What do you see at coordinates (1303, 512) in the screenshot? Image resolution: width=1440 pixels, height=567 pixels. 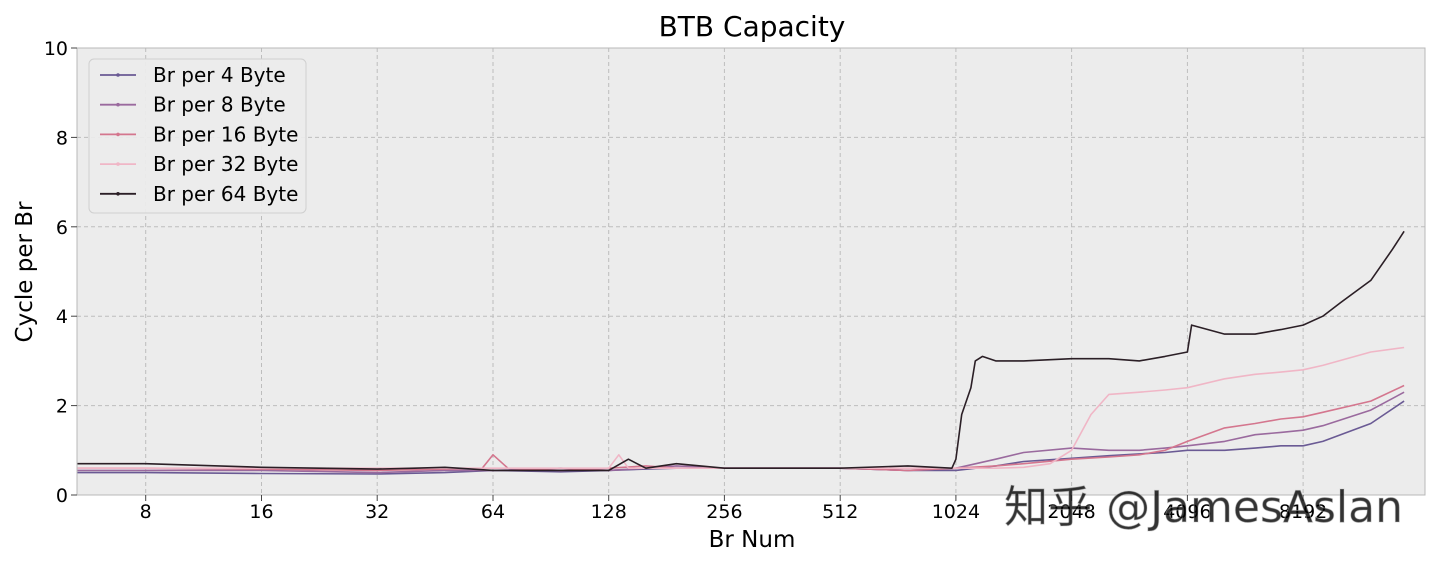 I see `x-tick-label: 8192` at bounding box center [1303, 512].